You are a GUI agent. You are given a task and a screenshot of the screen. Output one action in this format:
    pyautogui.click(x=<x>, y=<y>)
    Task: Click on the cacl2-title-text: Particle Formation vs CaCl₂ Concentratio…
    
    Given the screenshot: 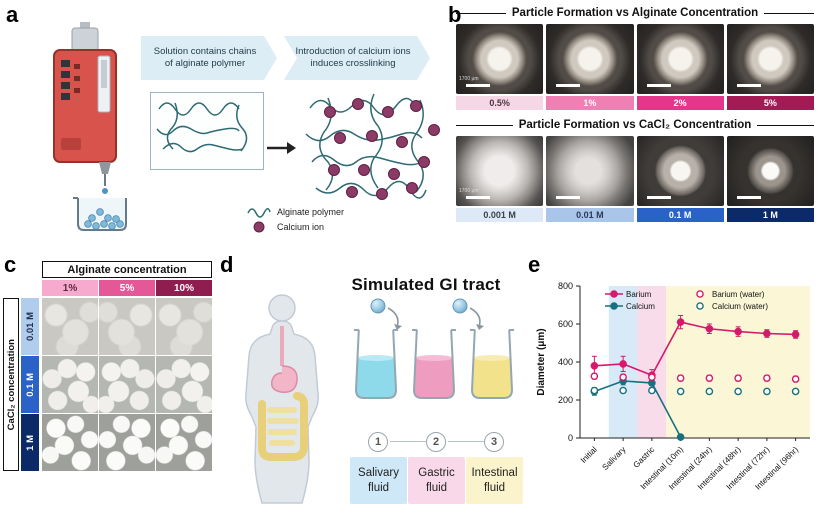 What is the action you would take?
    pyautogui.click(x=635, y=125)
    